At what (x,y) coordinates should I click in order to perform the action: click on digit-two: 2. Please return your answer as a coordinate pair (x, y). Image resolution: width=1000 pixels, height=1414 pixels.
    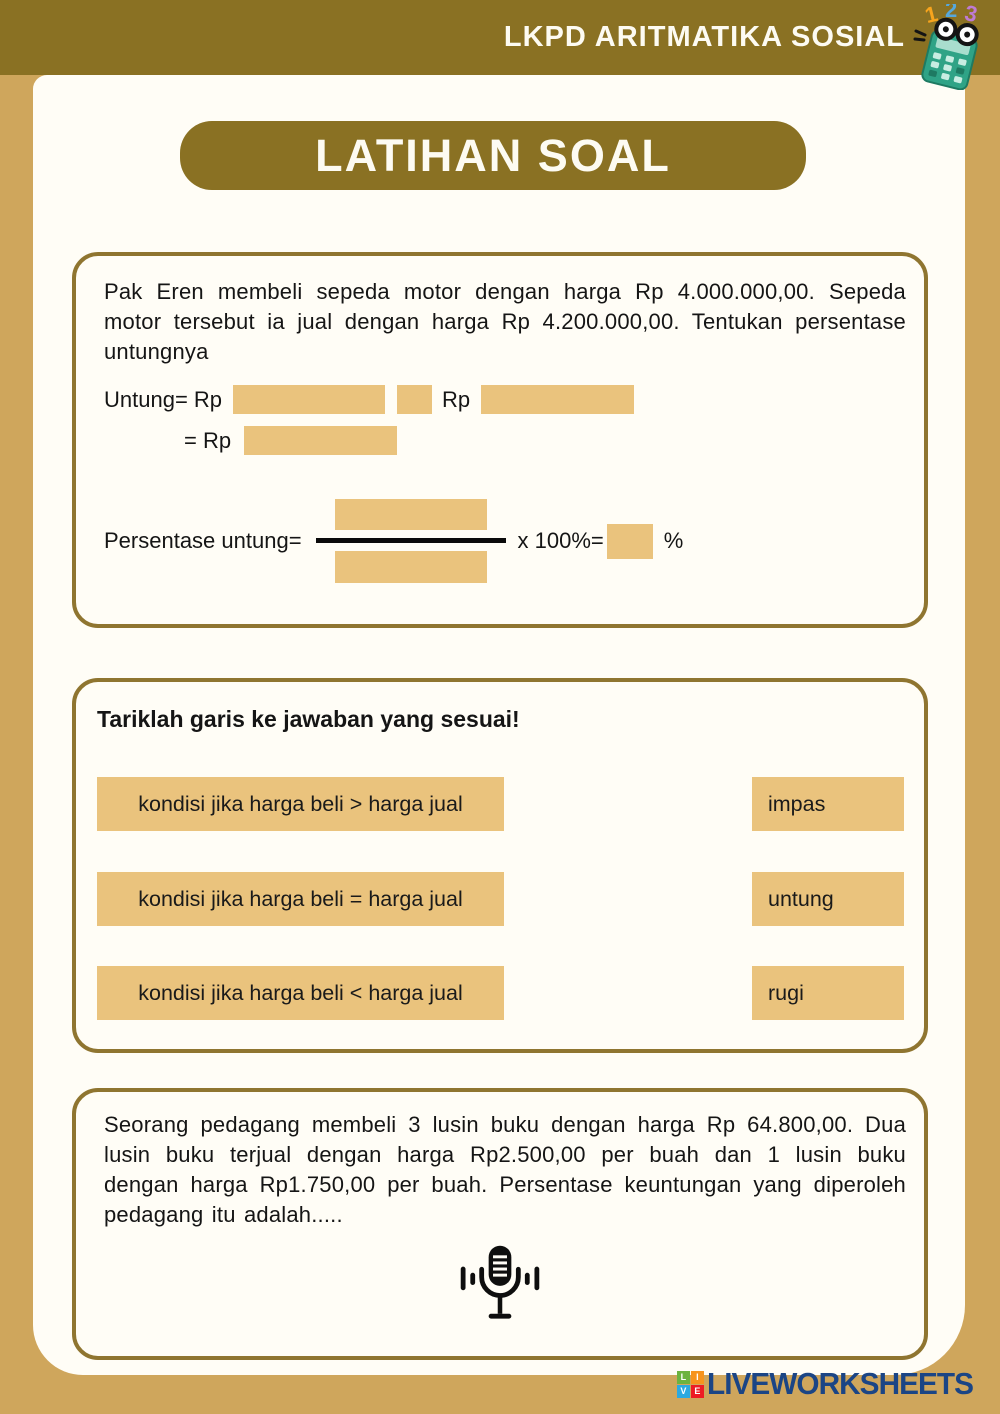
    Looking at the image, I should click on (951, 13).